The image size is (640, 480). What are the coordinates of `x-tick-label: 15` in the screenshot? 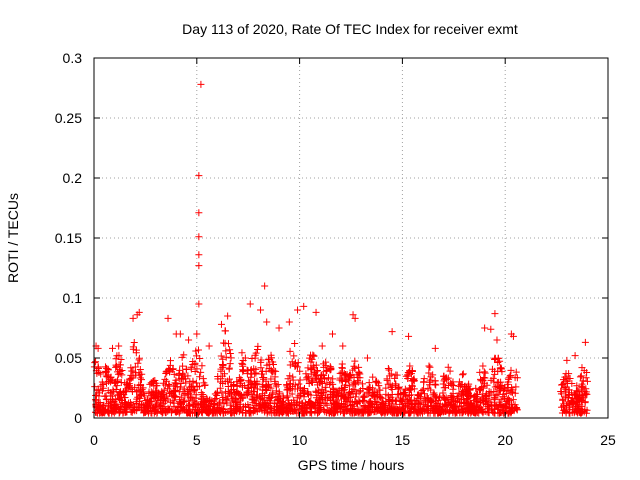 It's located at (403, 440).